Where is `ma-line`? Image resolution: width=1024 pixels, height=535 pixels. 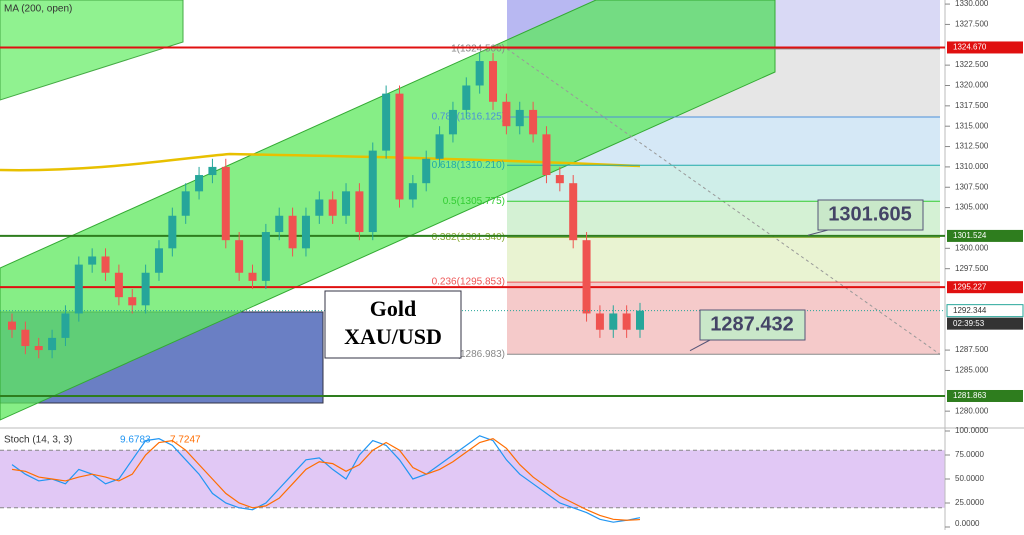 ma-line is located at coordinates (320, 162).